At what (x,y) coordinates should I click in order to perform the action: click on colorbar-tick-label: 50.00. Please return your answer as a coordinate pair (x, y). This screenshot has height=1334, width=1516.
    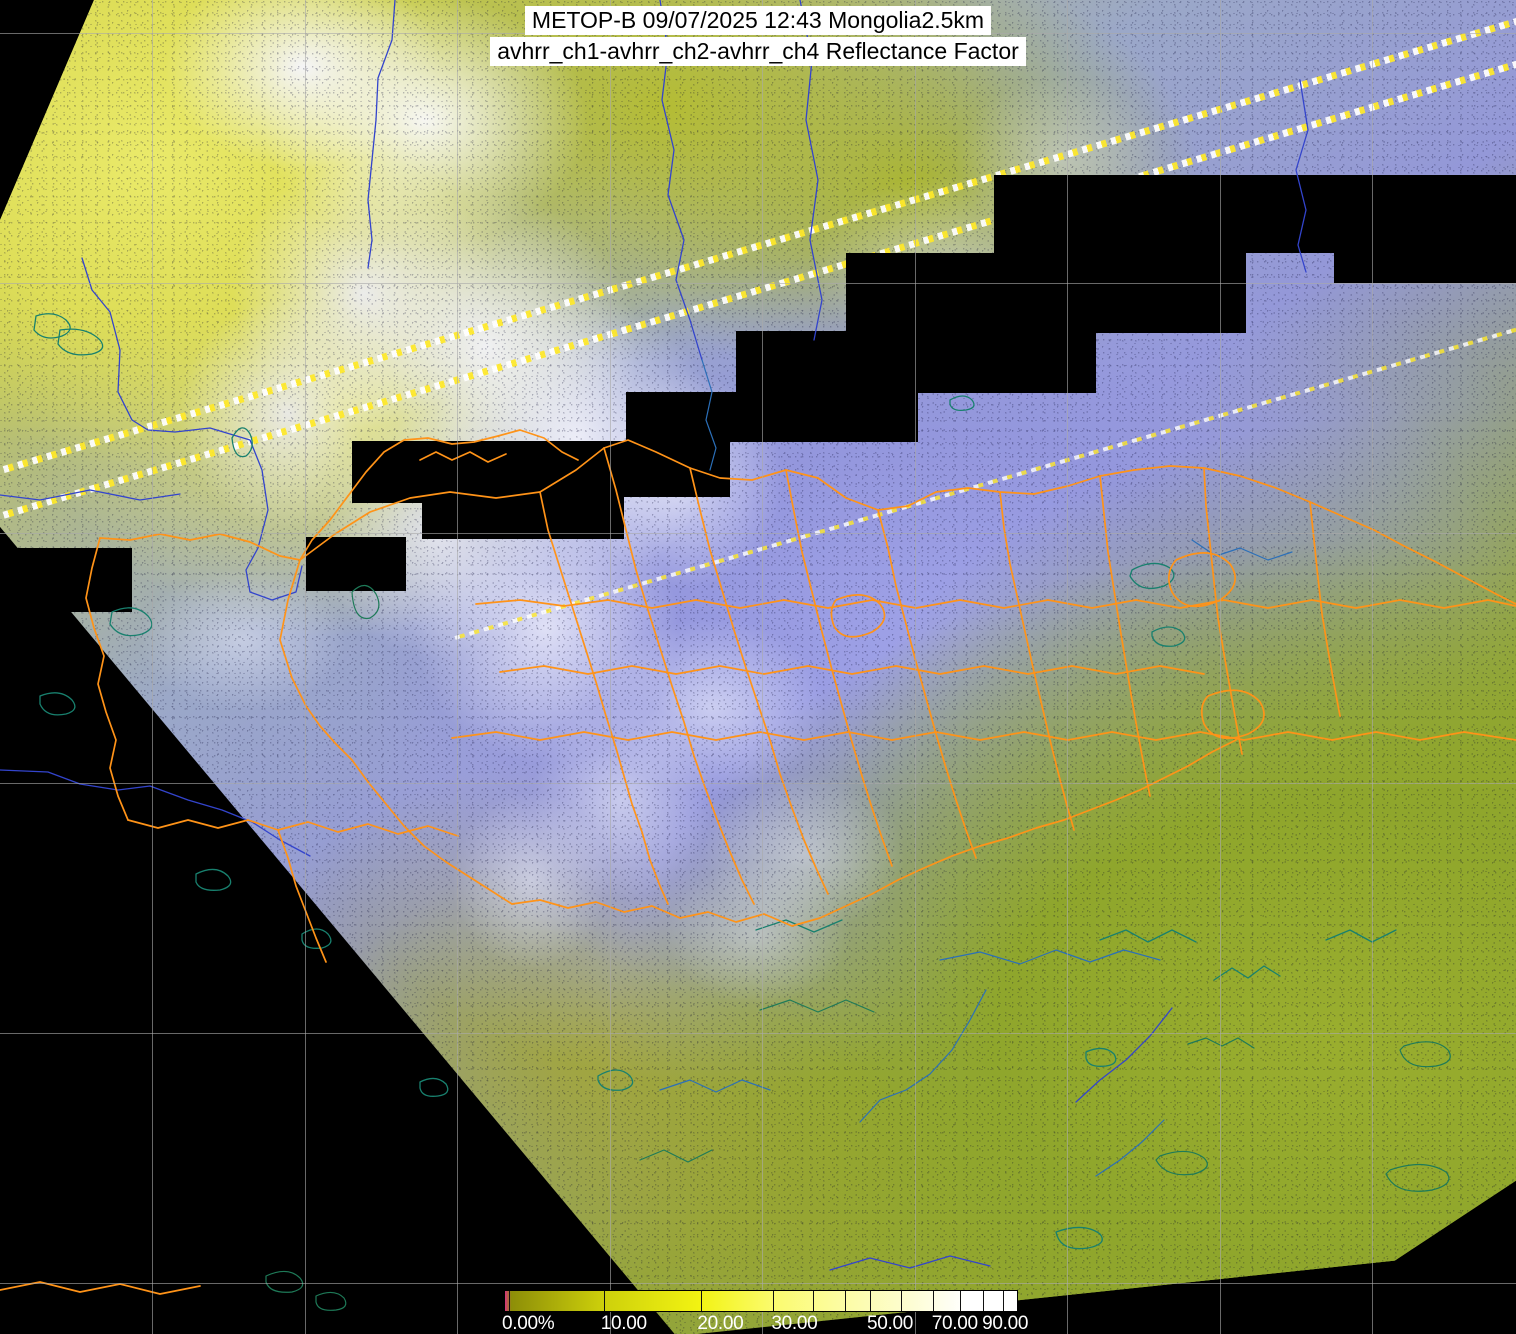
    Looking at the image, I should click on (889, 1323).